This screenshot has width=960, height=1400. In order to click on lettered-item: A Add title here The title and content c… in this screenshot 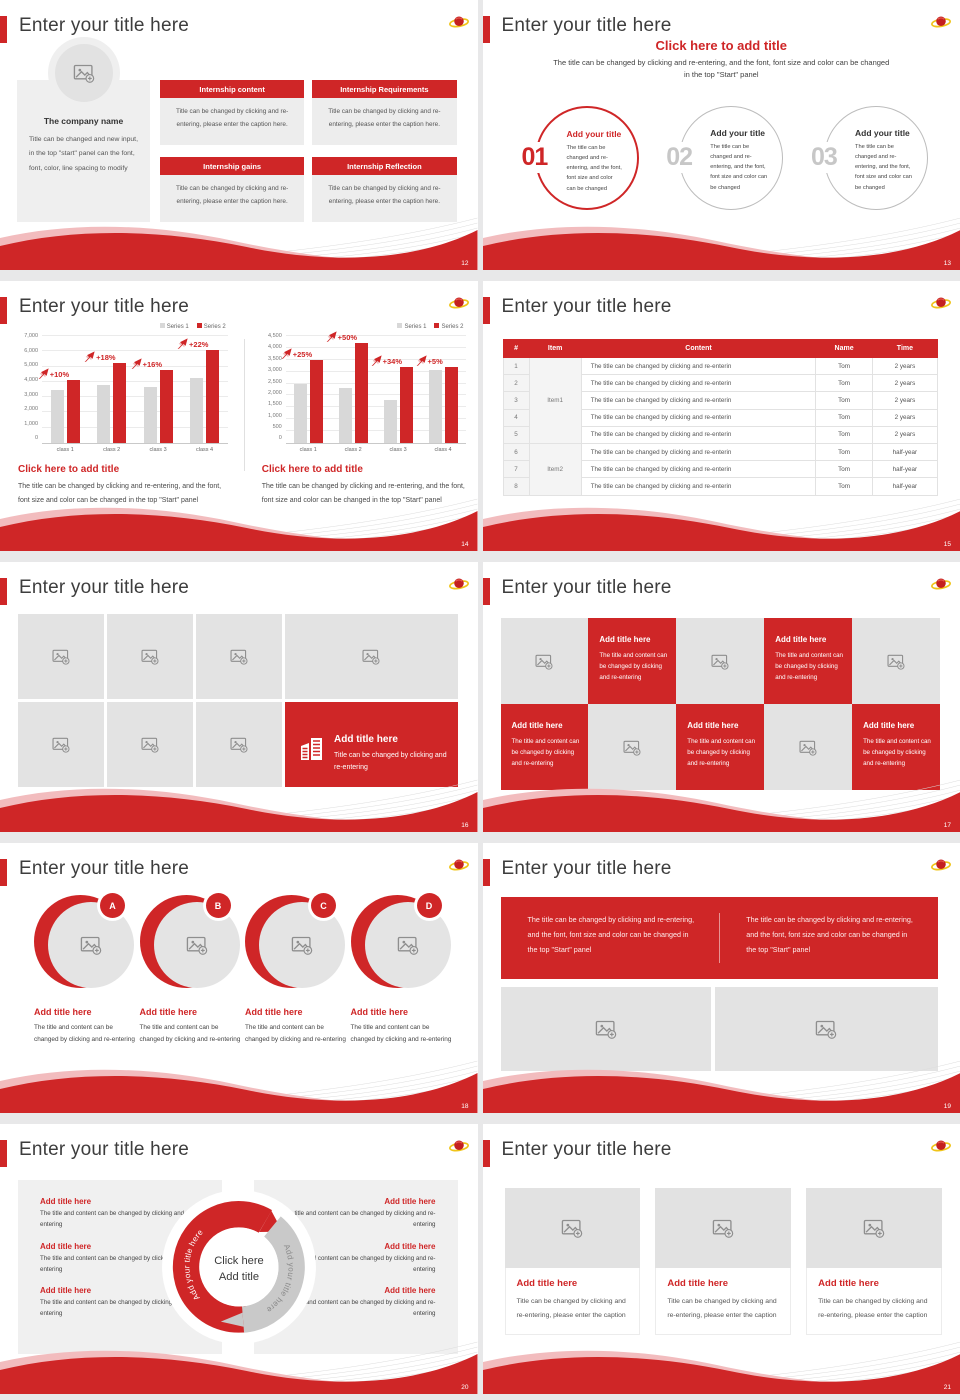, I will do `click(84, 969)`.